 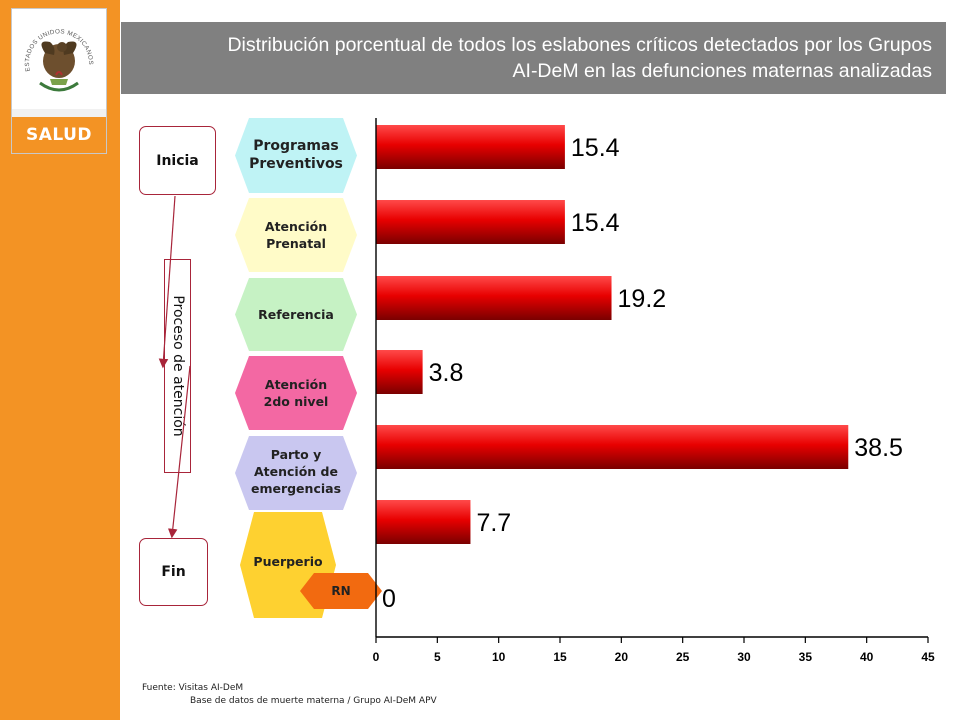 I want to click on stage-atencion-2do-nivel: Atención 2do nivel, so click(x=296, y=393).